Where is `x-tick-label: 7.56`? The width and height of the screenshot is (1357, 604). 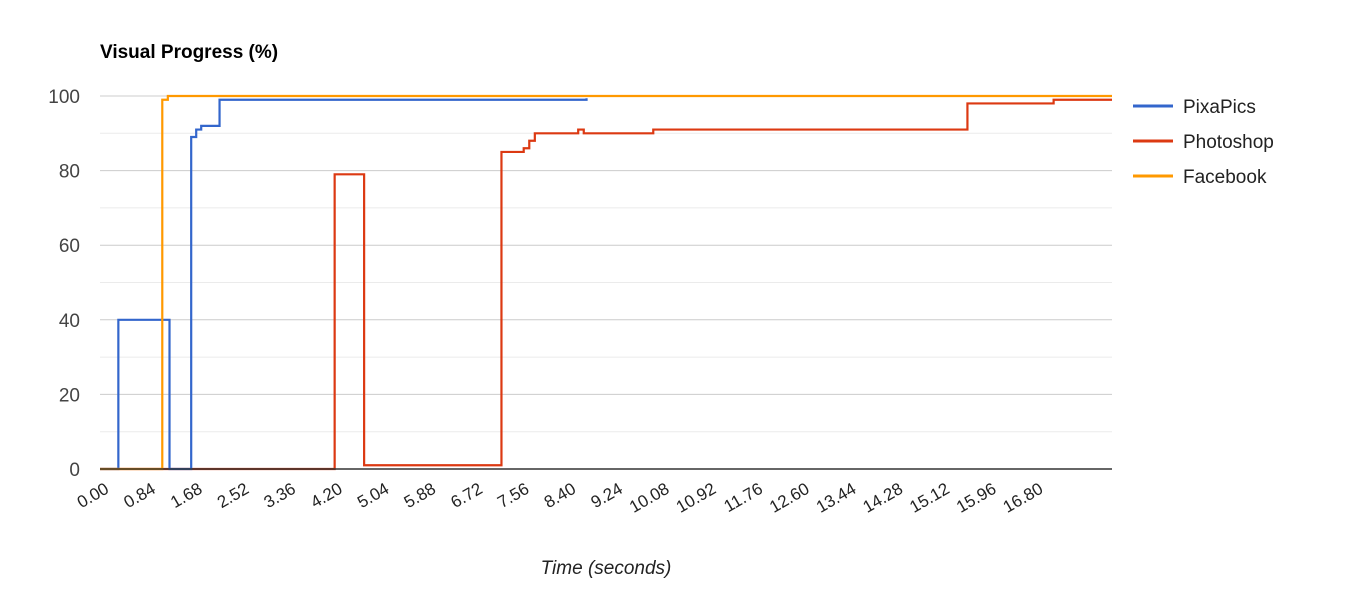
x-tick-label: 7.56 is located at coordinates (513, 495).